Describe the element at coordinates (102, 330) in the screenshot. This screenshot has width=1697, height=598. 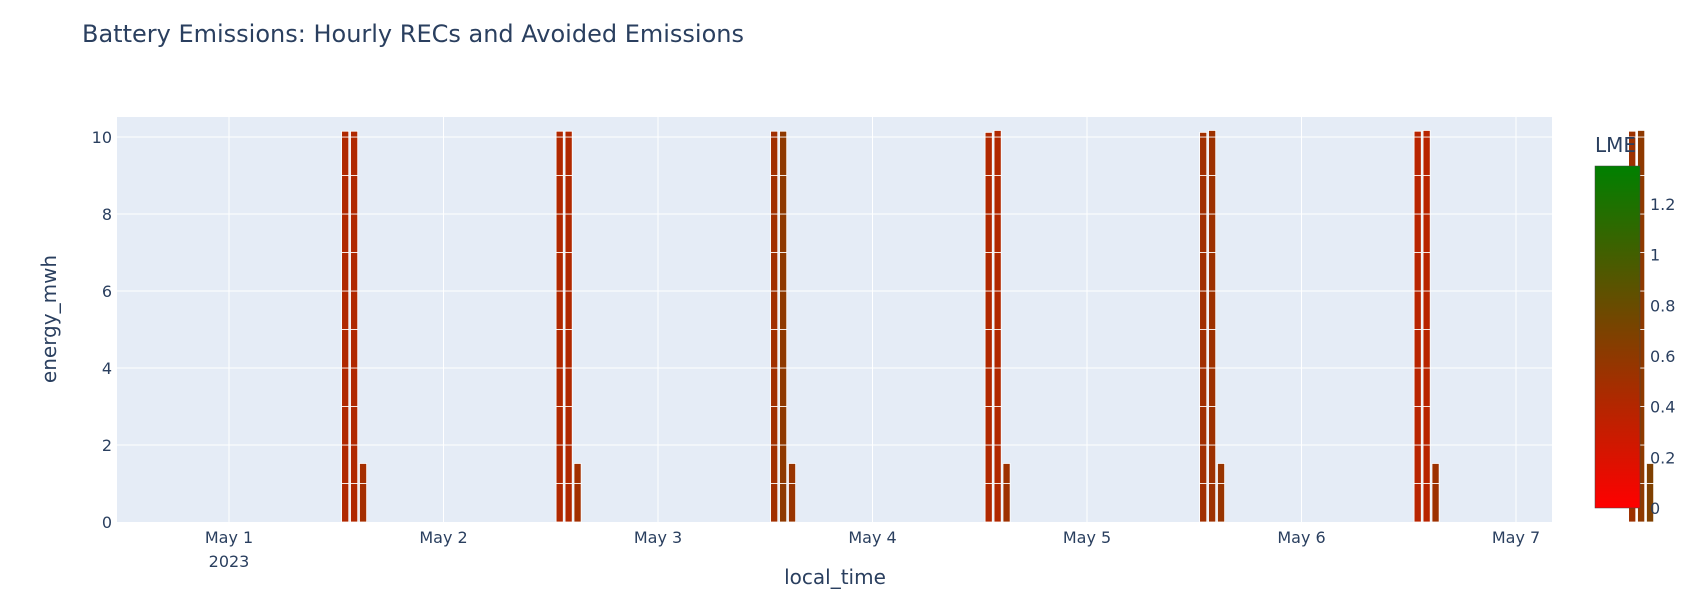
I see `y-axis-ticks: 0 2 4 6 8 10` at that location.